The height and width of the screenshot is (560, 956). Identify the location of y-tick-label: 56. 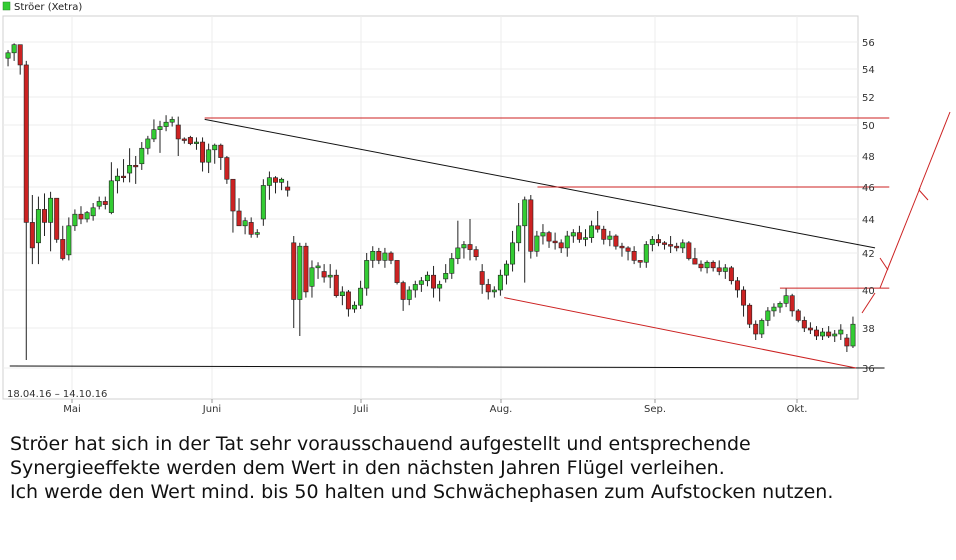
(868, 43).